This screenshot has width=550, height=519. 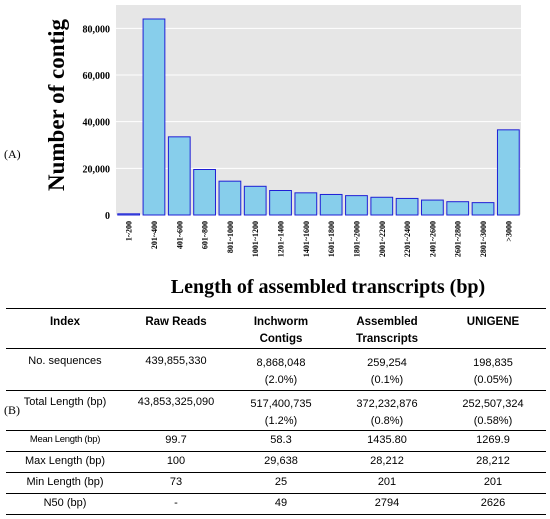 I want to click on x-tick-label: 1201~1400, so click(x=281, y=239).